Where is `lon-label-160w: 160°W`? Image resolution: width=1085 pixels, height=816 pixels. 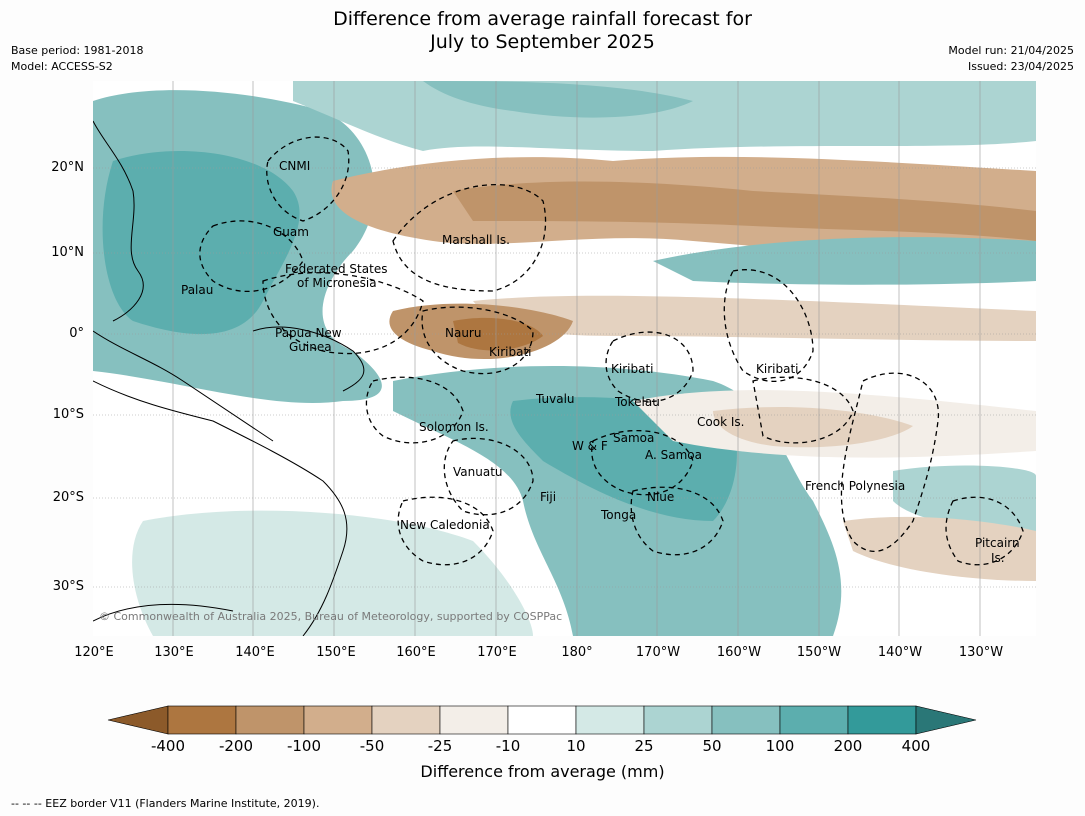 lon-label-160w: 160°W is located at coordinates (739, 652).